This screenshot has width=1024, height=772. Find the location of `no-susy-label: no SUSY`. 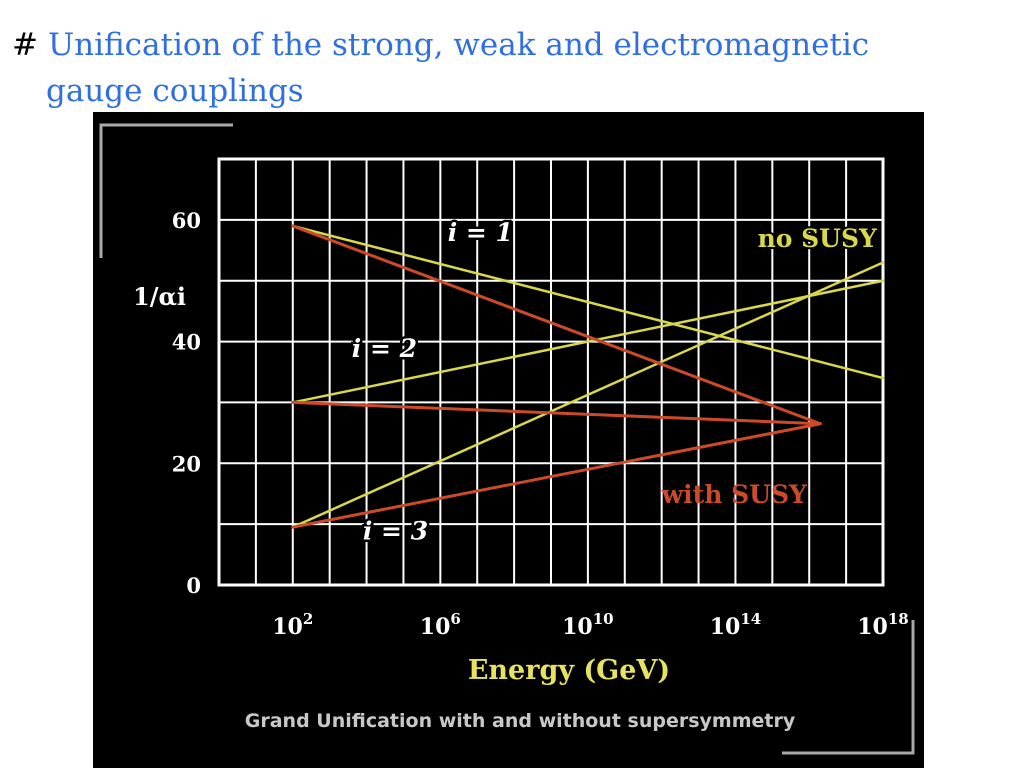

no-susy-label: no SUSY is located at coordinates (818, 238).